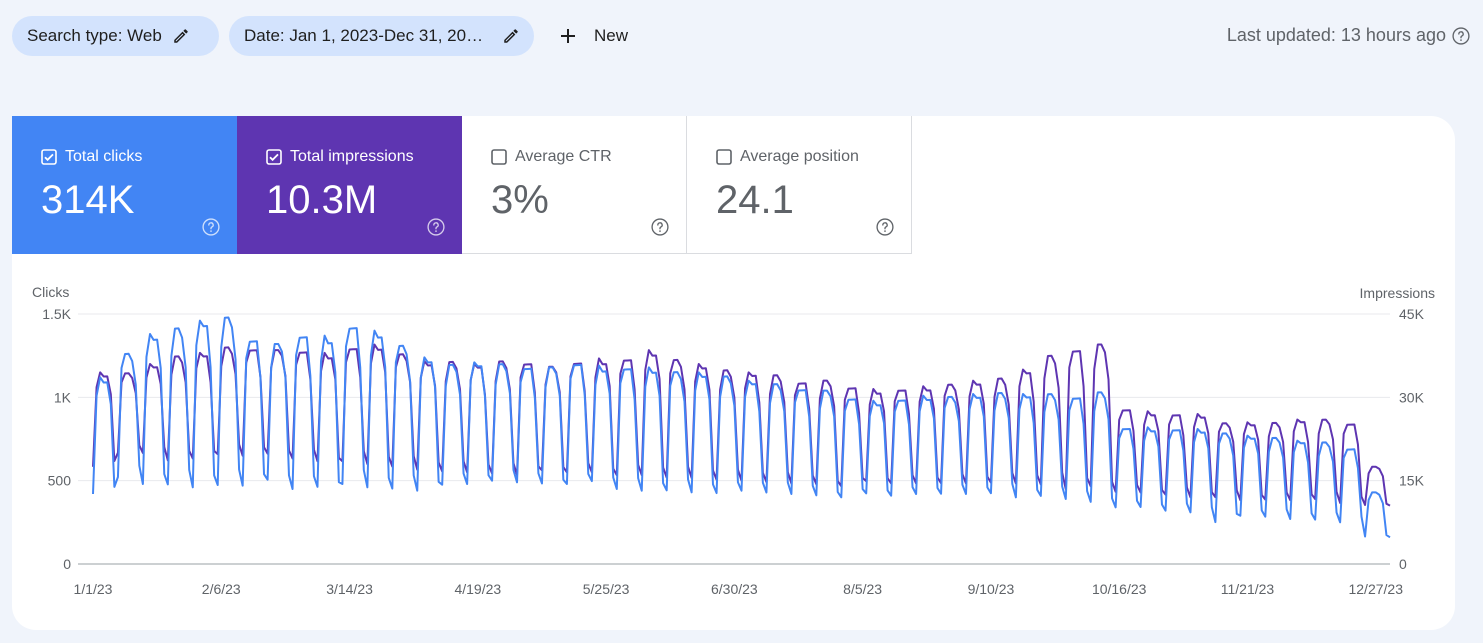 The width and height of the screenshot is (1483, 643). What do you see at coordinates (104, 156) in the screenshot?
I see `metric-label: Total clicks` at bounding box center [104, 156].